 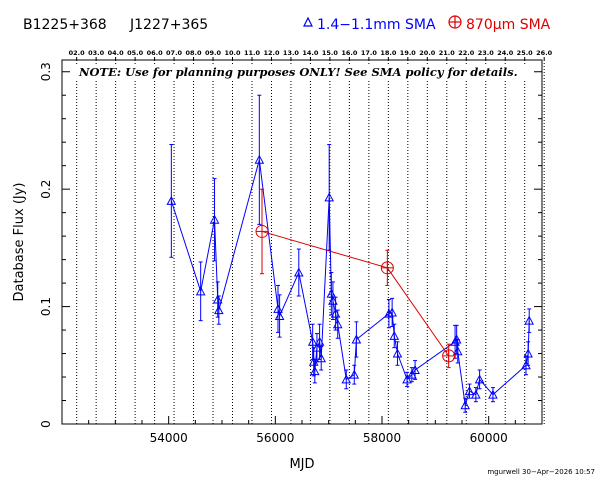 I want to click on top-tick-label: 17.0, so click(x=369, y=53).